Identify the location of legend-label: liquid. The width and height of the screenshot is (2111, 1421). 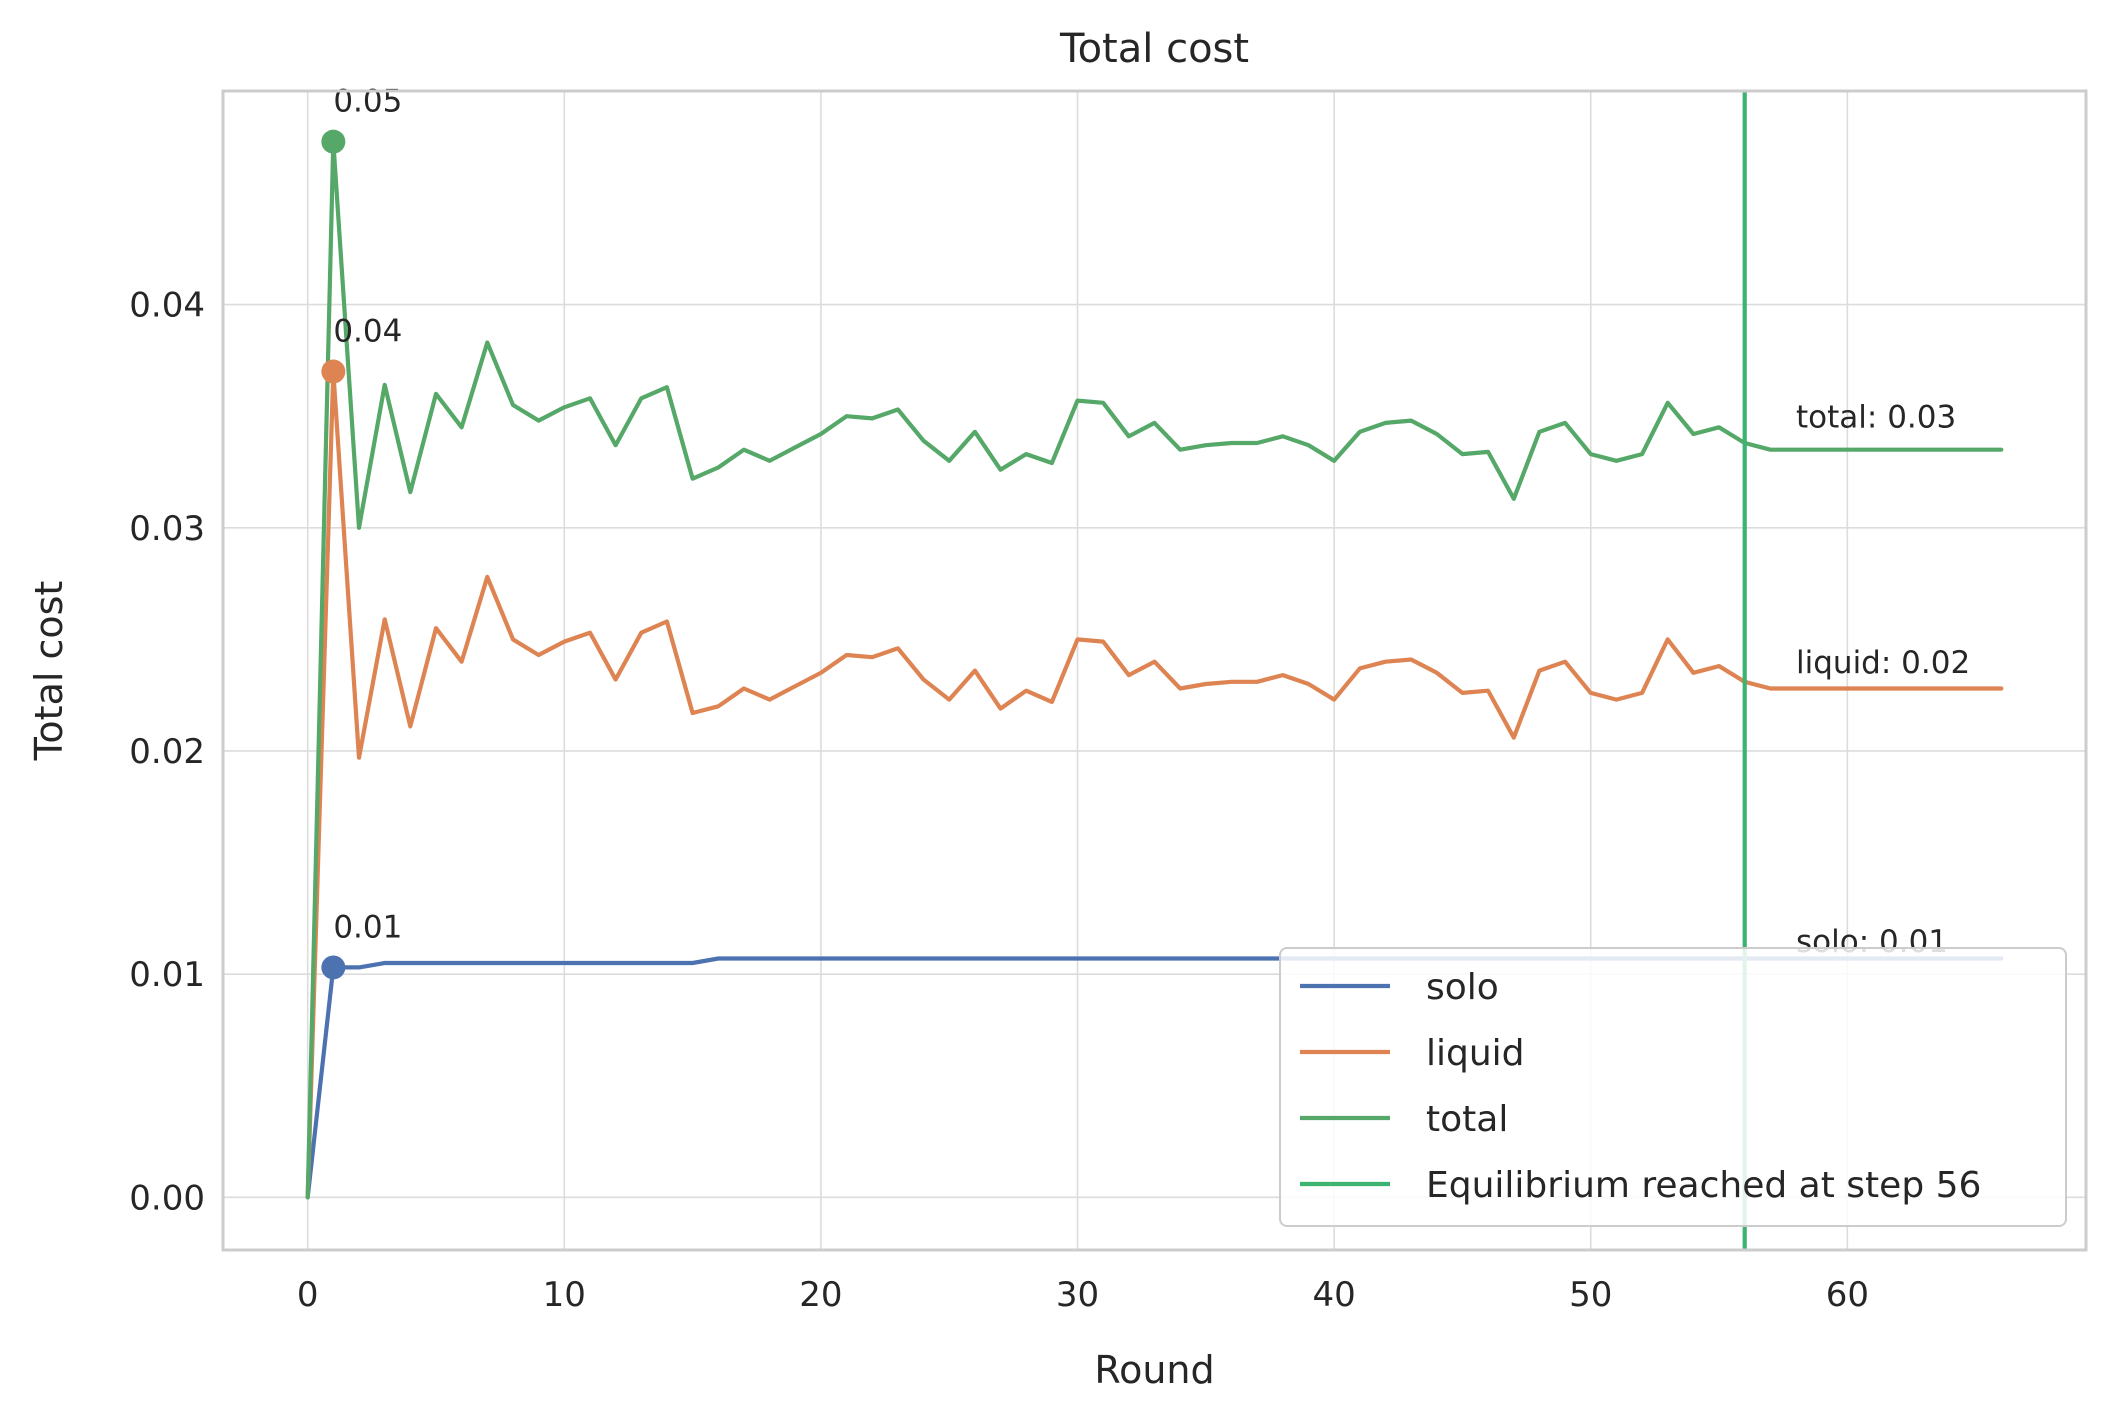
(1475, 1053).